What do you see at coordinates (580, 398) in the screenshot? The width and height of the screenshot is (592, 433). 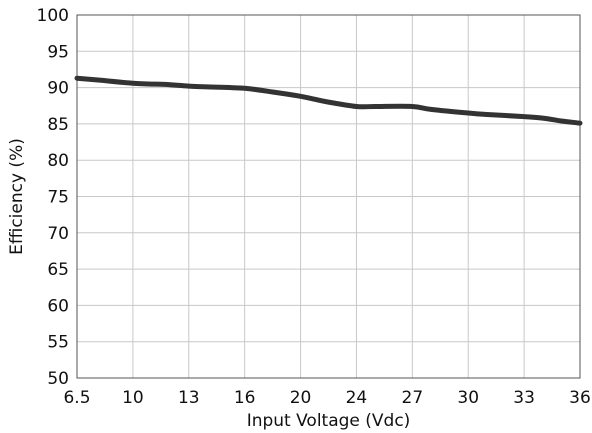 I see `x-tick-label: 36` at bounding box center [580, 398].